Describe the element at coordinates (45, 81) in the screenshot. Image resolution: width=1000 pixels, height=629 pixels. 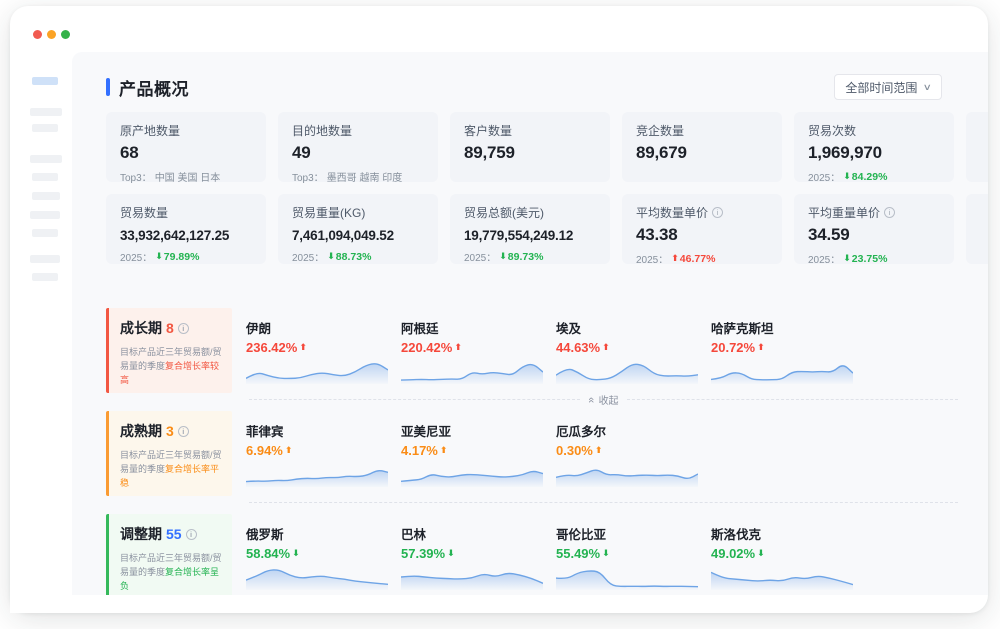
I see `sidebar-item-active` at that location.